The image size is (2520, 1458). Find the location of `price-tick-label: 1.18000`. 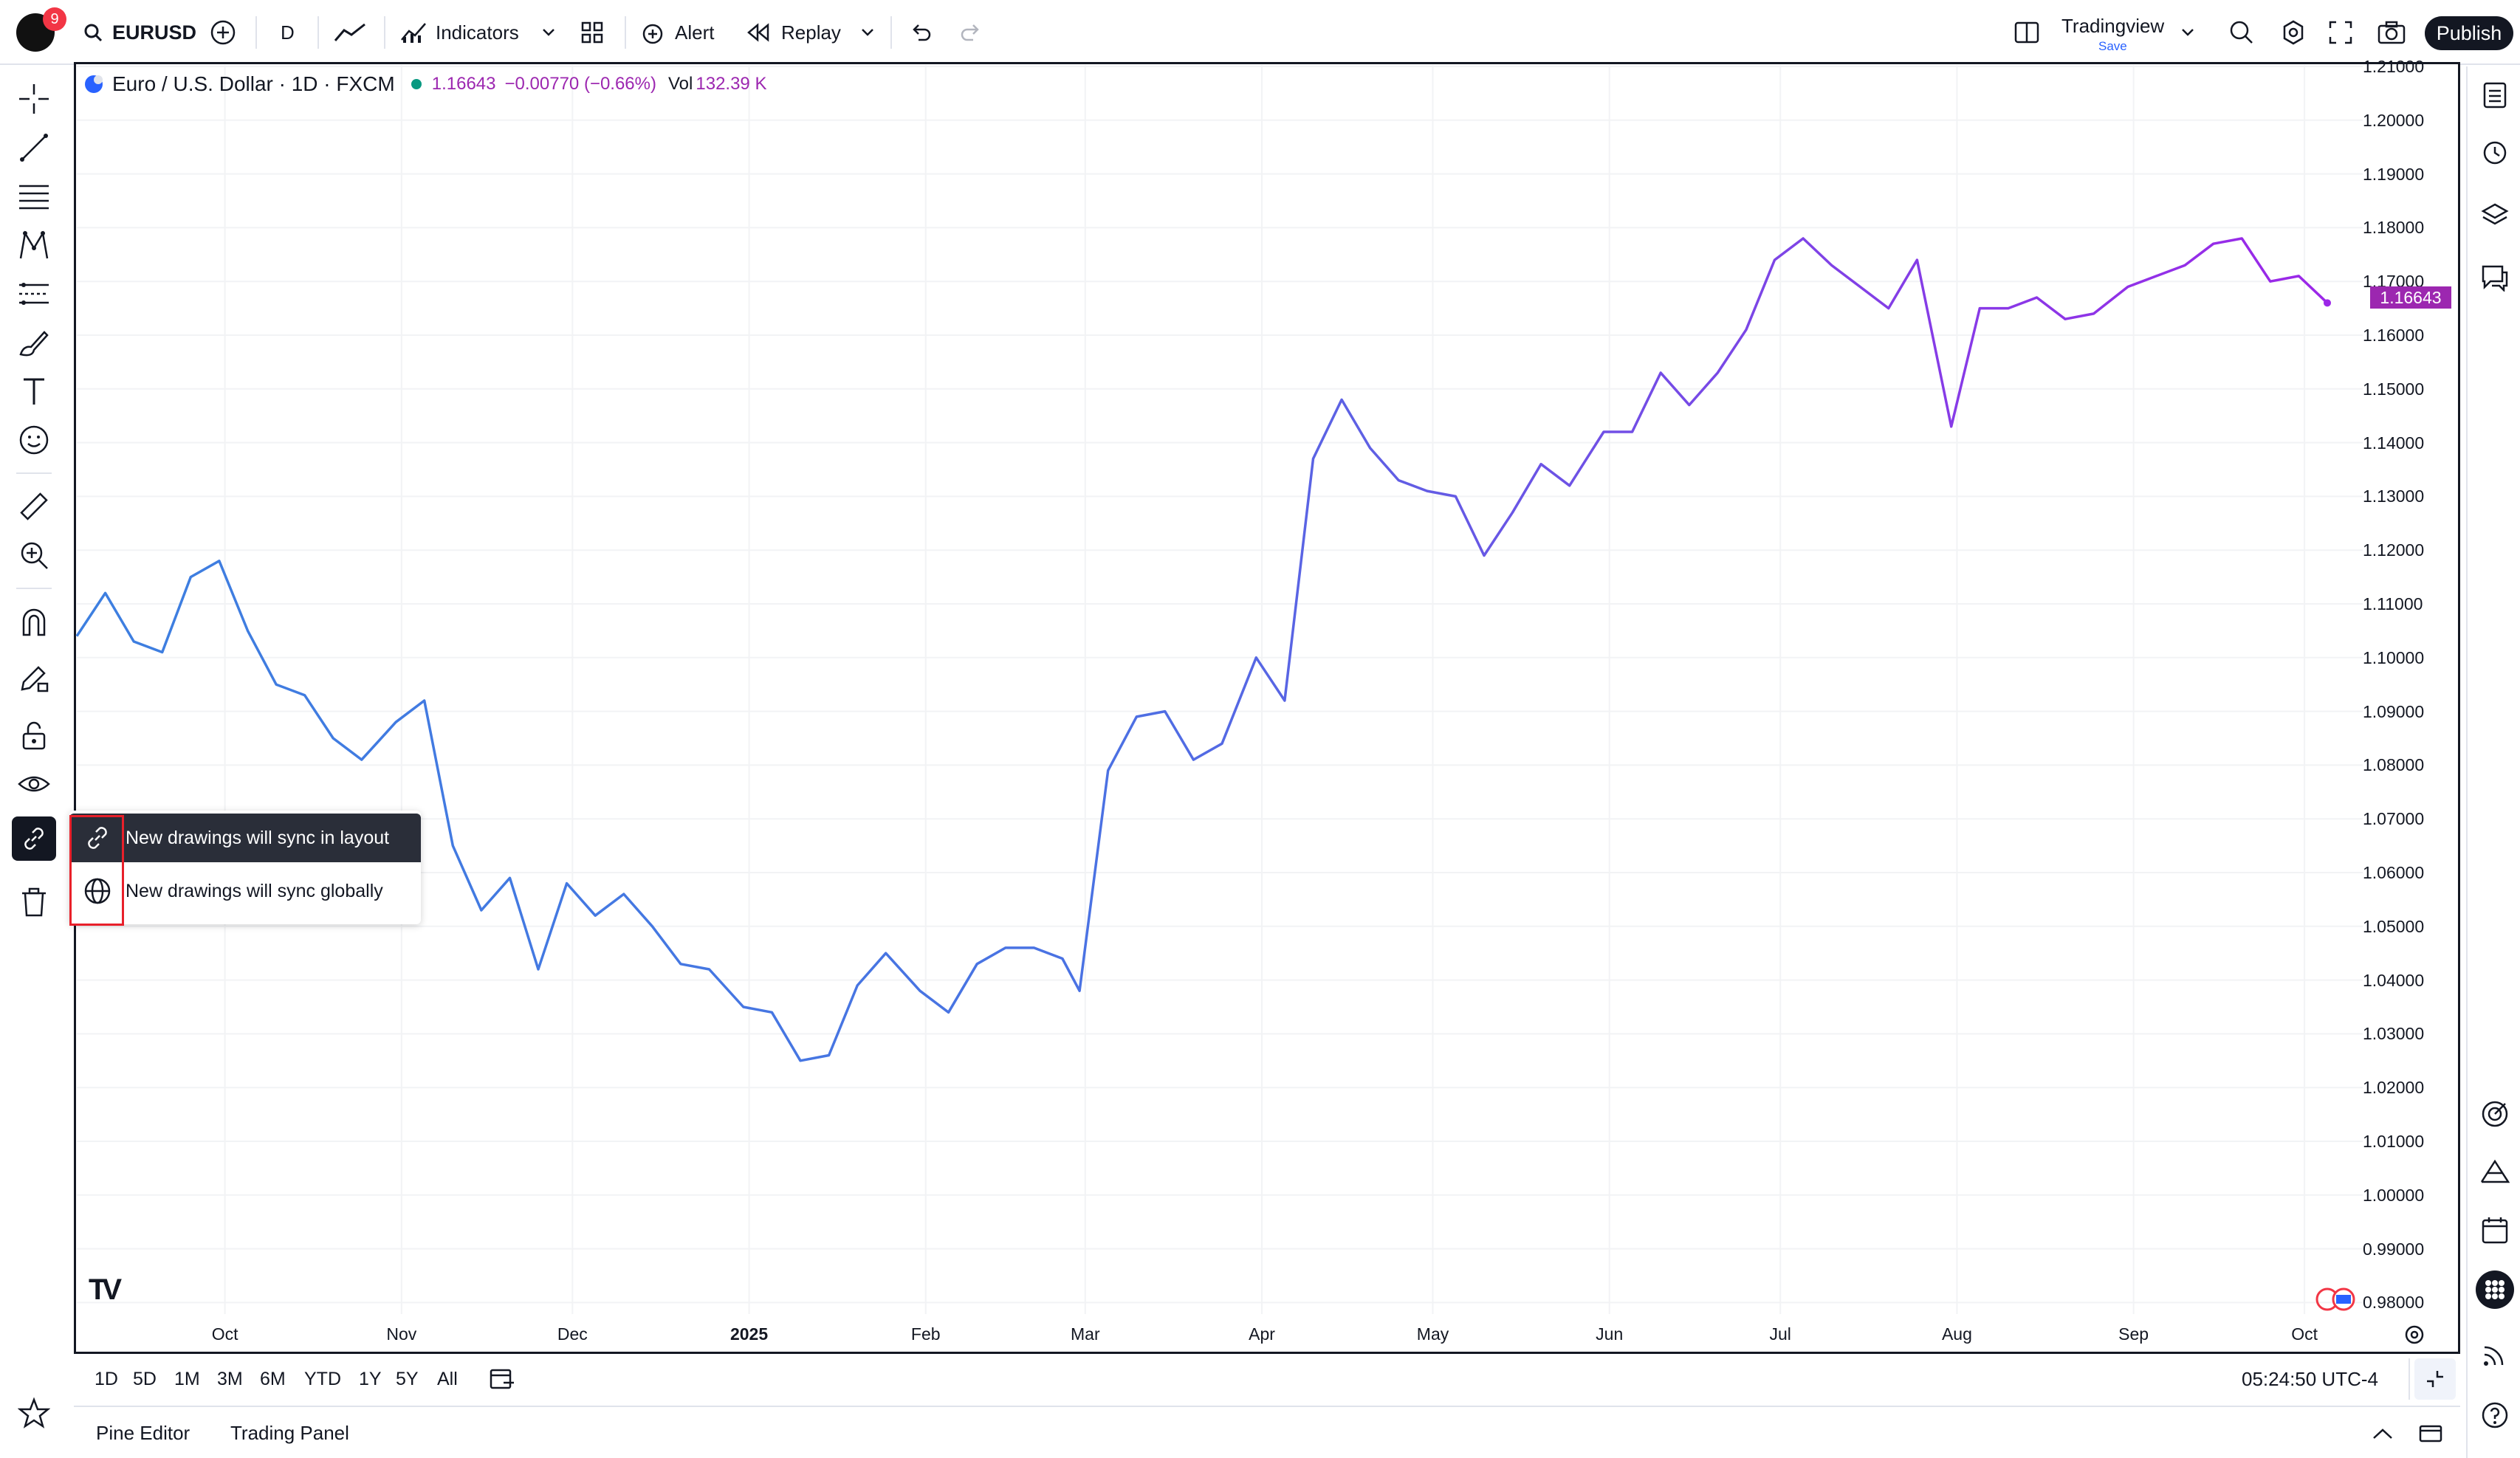

price-tick-label: 1.18000 is located at coordinates (2394, 228).